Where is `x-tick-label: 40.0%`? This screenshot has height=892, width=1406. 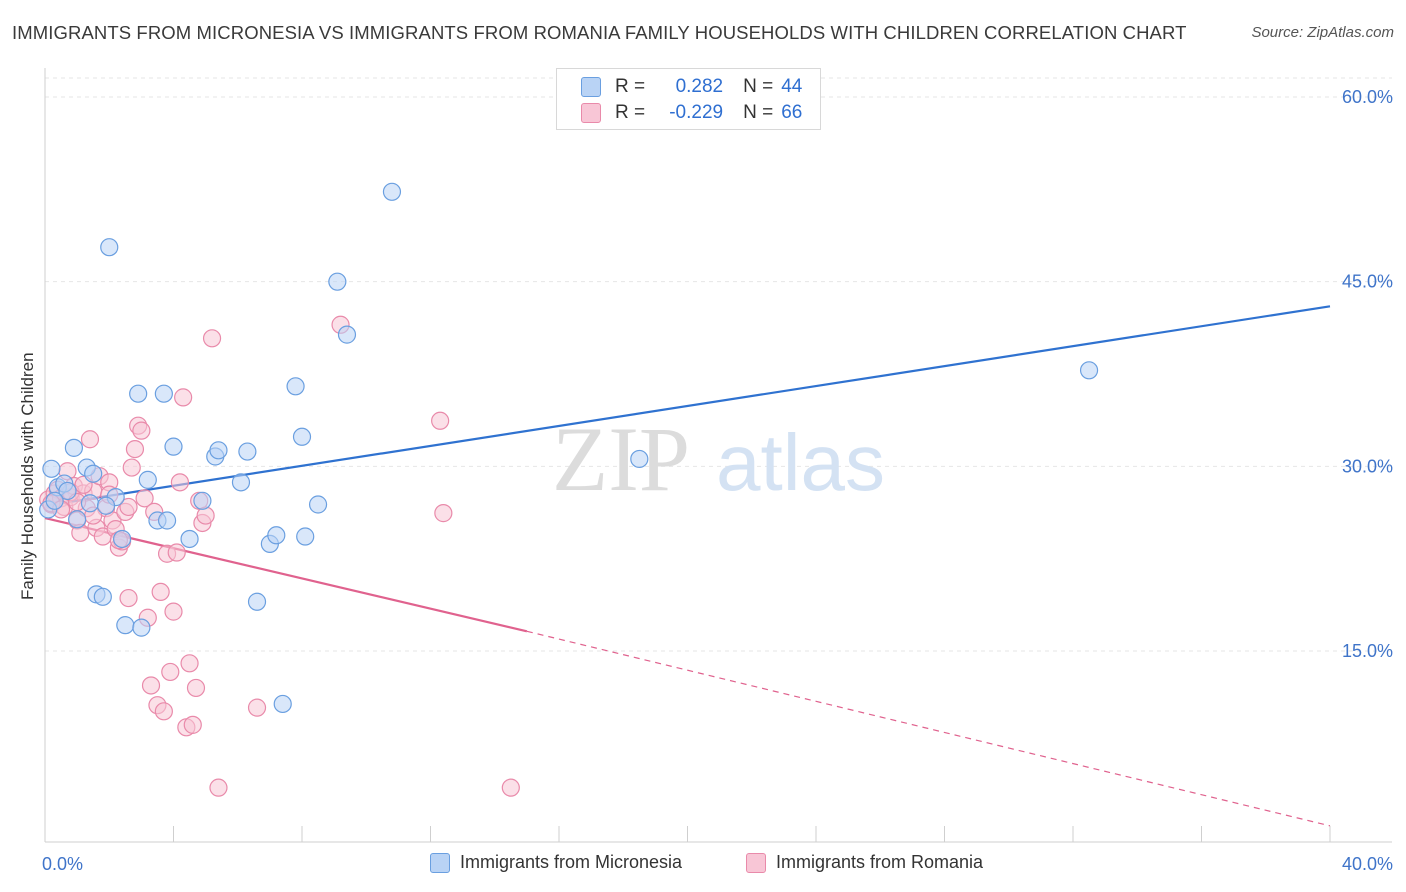 x-tick-label: 40.0% is located at coordinates (1367, 864).